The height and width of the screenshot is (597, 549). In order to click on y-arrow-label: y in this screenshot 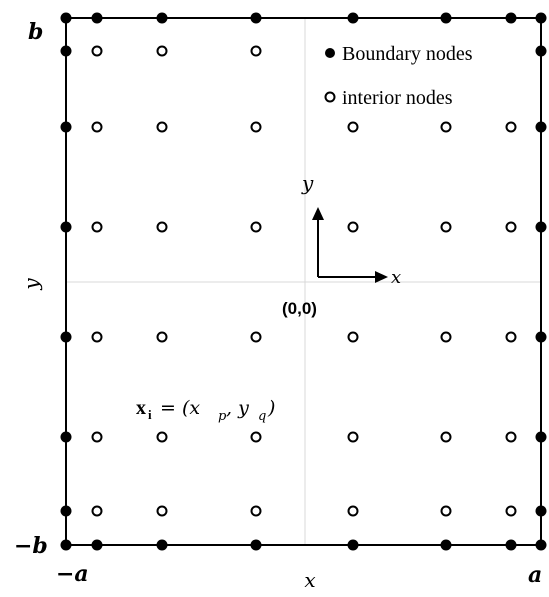, I will do `click(307, 183)`.